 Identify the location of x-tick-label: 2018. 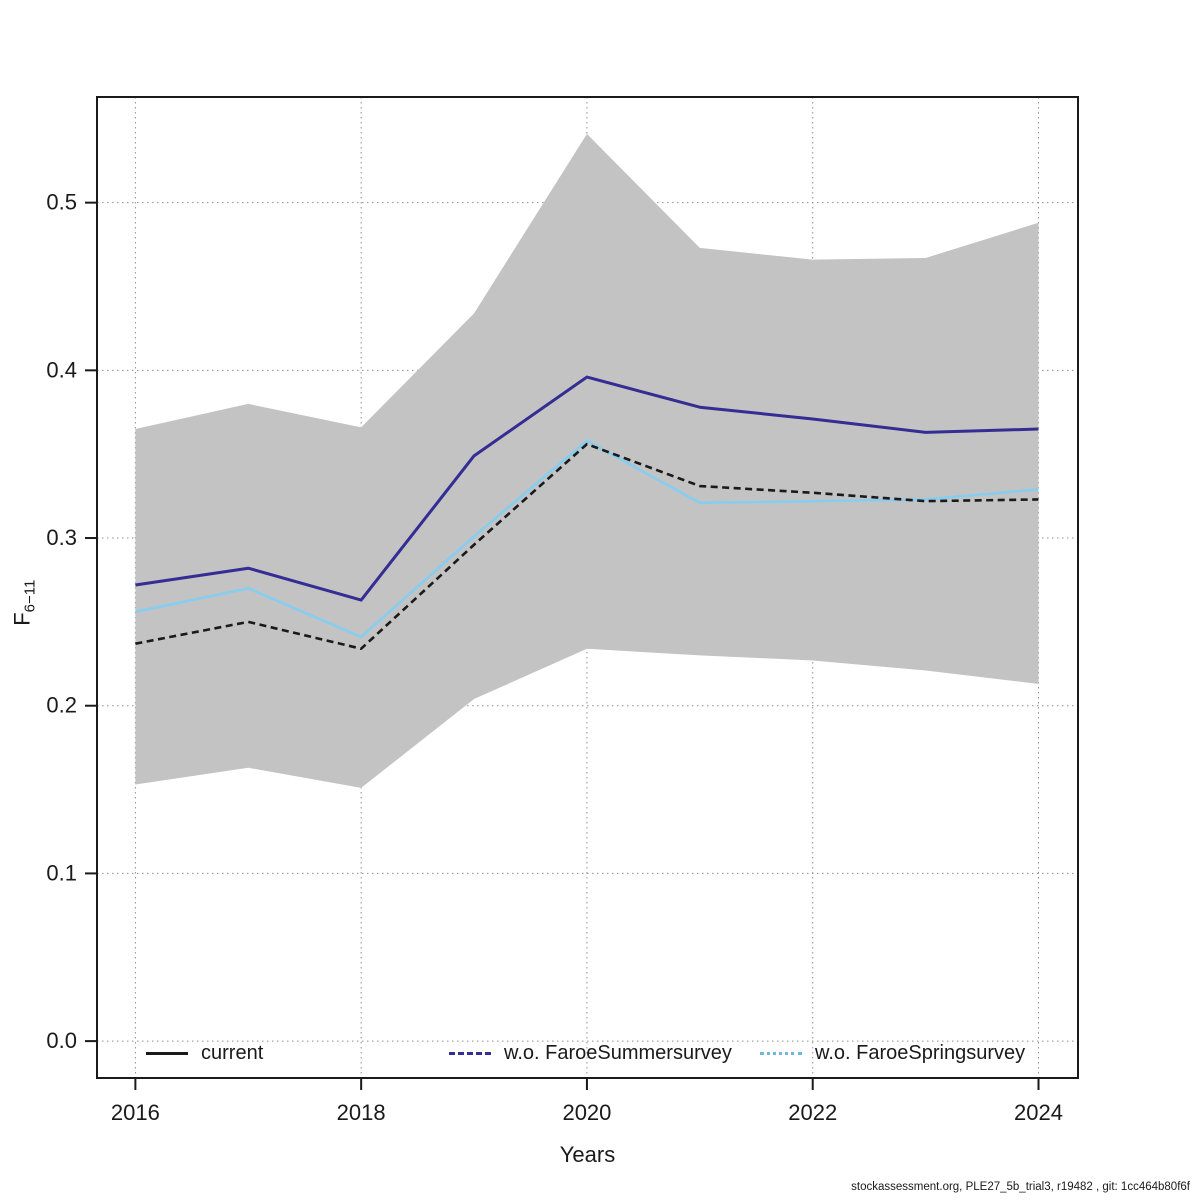
(361, 1112).